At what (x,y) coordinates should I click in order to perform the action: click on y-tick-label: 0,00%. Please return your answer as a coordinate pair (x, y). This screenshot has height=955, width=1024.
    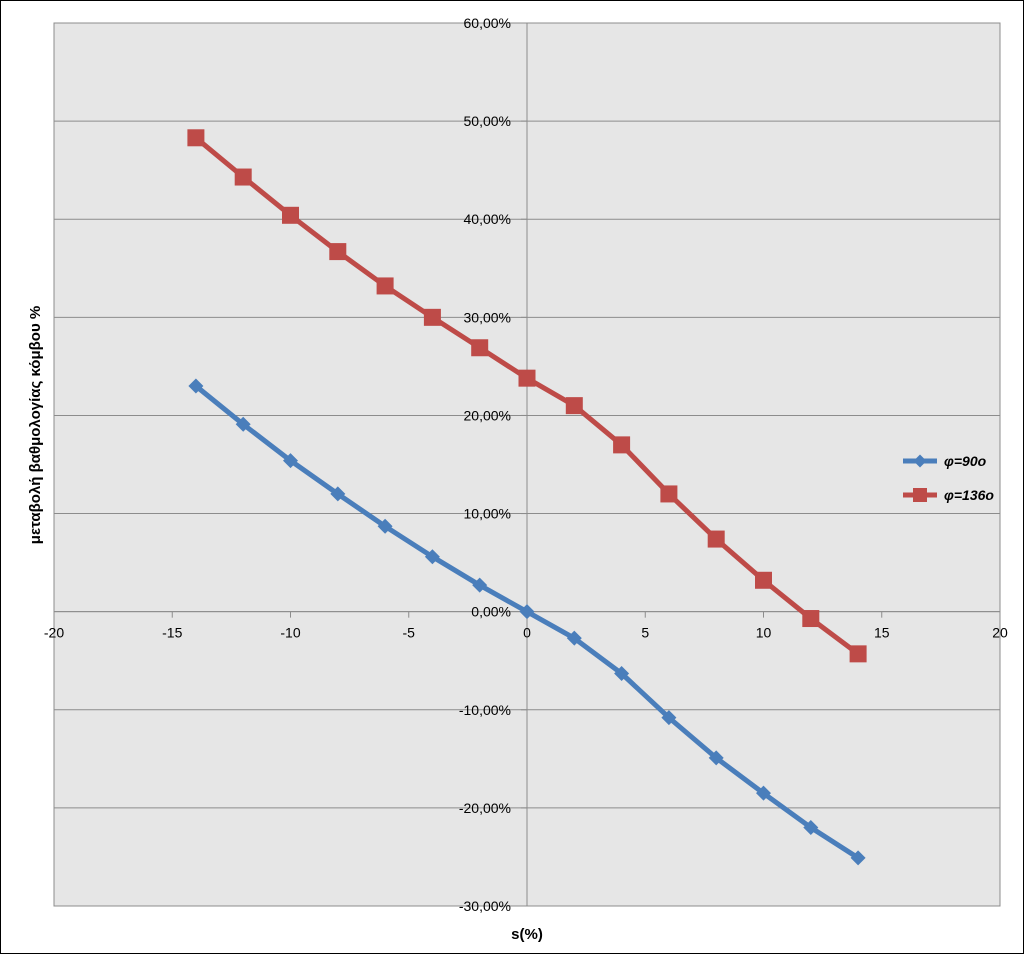
    Looking at the image, I should click on (491, 612).